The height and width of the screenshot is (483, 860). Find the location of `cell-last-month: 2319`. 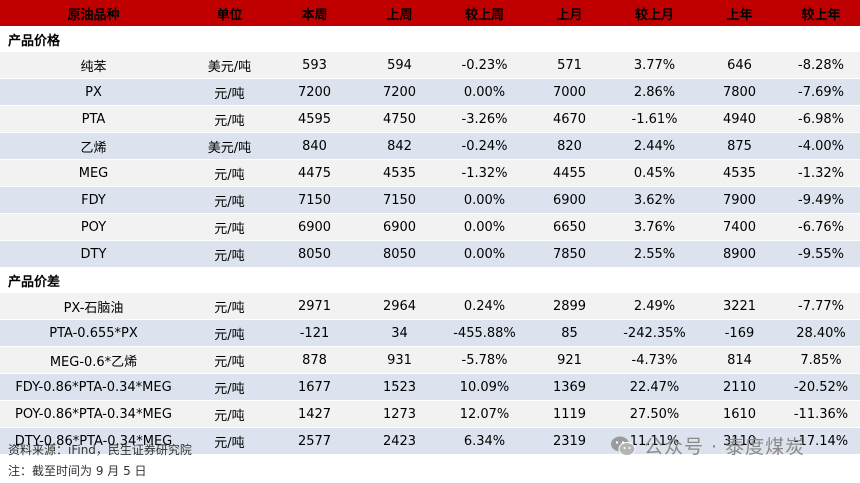

cell-last-month: 2319 is located at coordinates (569, 441).